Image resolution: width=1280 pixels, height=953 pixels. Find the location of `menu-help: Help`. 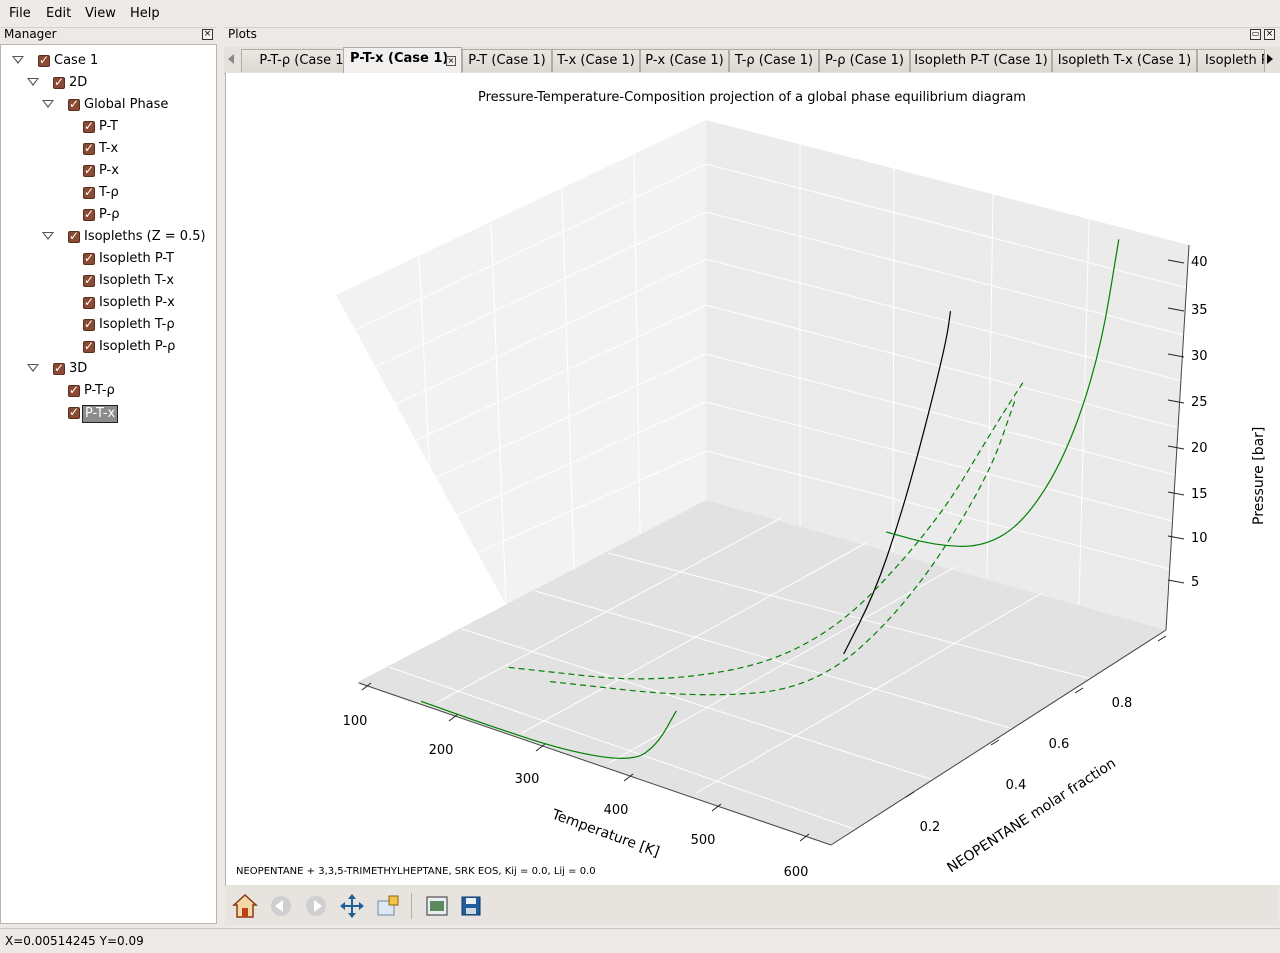

menu-help: Help is located at coordinates (145, 13).